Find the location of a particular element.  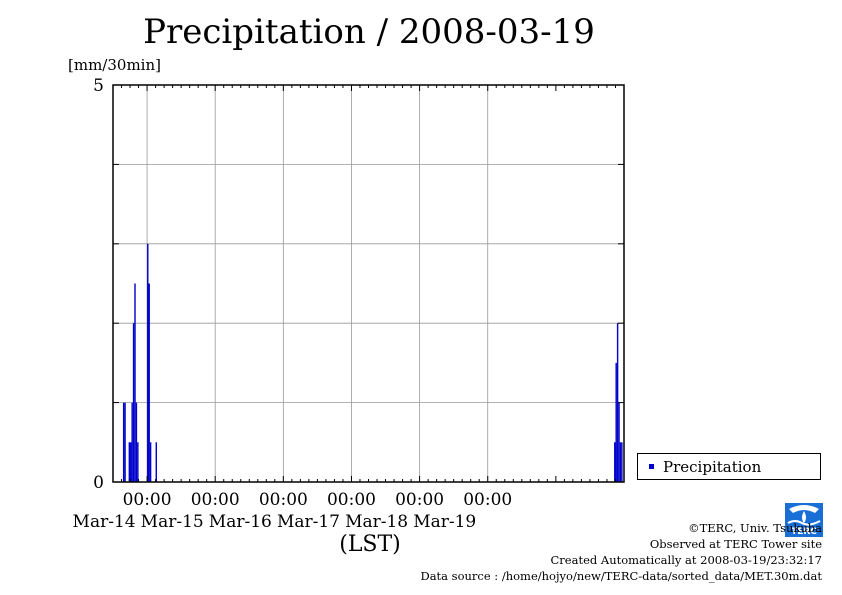

chart-title: Precipitation / 2008-03-19 is located at coordinates (369, 32).